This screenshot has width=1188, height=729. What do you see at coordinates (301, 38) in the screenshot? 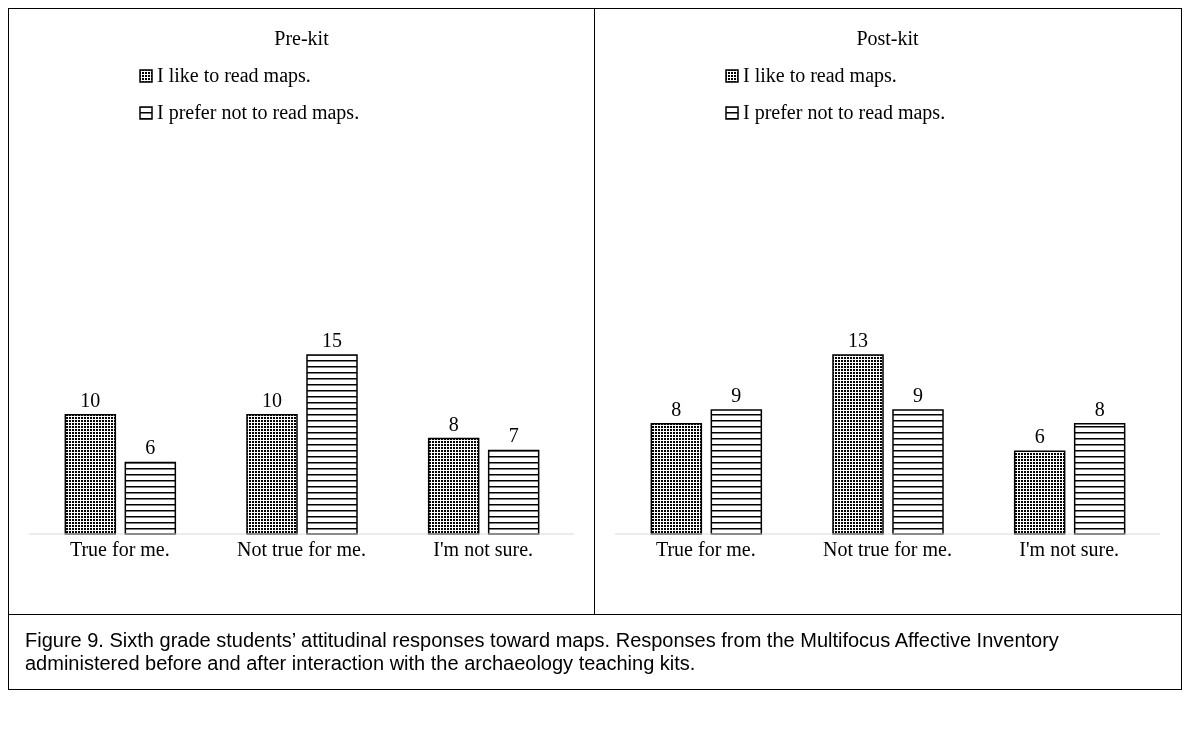
I see `chart-title: Pre-kit` at bounding box center [301, 38].